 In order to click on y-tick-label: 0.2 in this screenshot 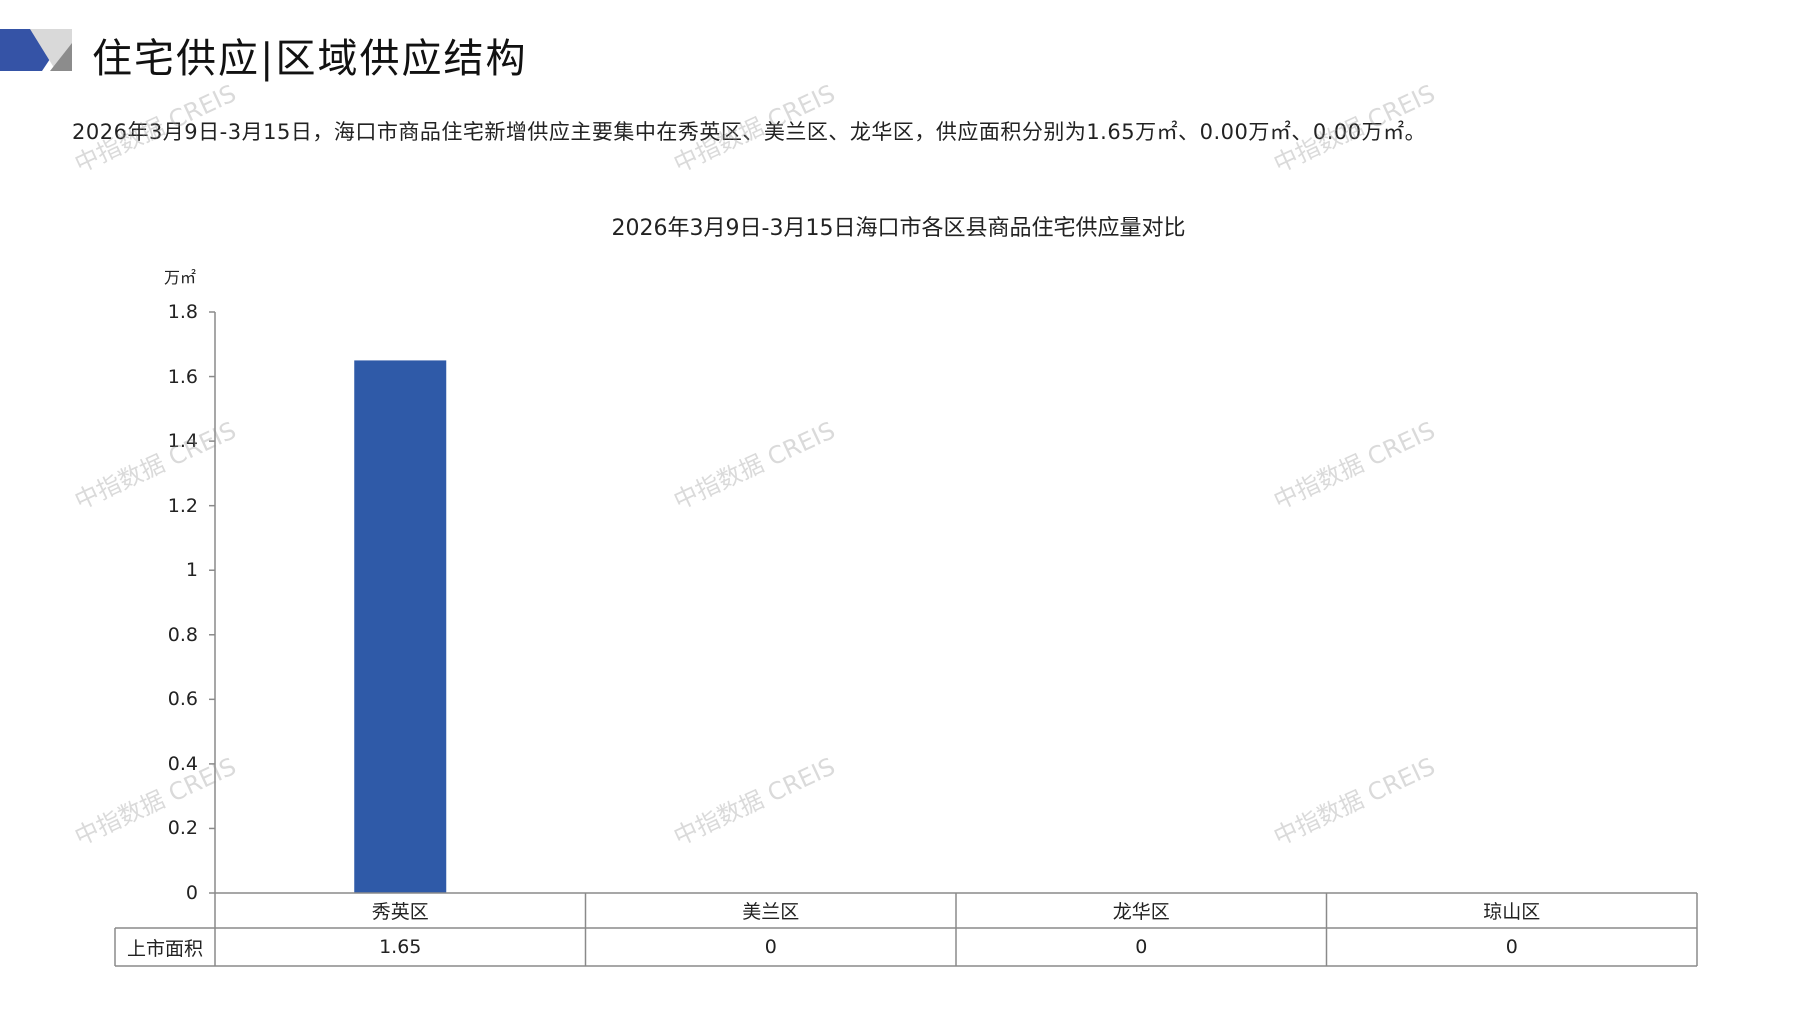, I will do `click(182, 828)`.